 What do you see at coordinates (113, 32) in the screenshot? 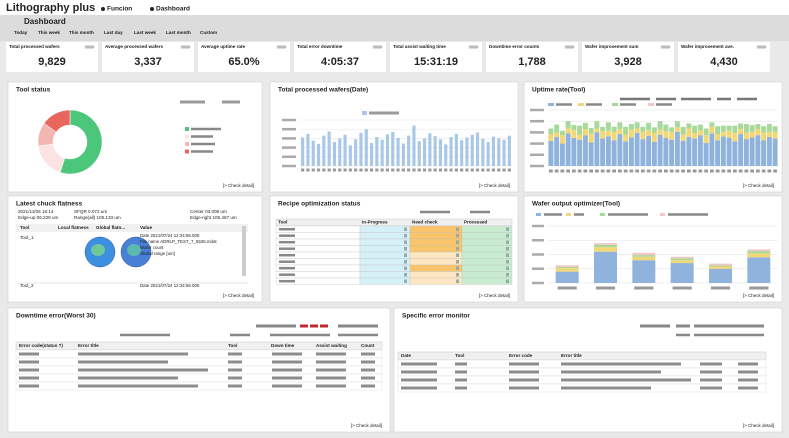
I see `period-tab: Last day` at bounding box center [113, 32].